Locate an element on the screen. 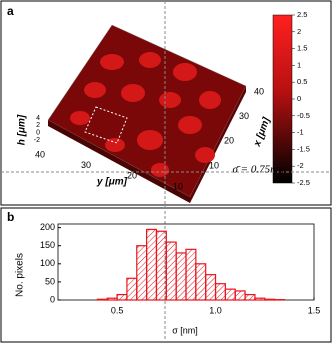 Image resolution: width=332 pixels, height=348 pixels. colorbar-tick-label: -2 is located at coordinates (300, 165).